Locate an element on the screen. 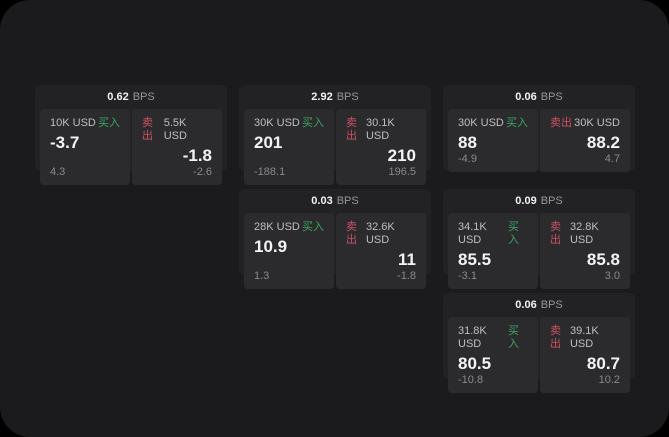 The width and height of the screenshot is (669, 437). sell-tile-header: 卖出 5.5K USD is located at coordinates (177, 130).